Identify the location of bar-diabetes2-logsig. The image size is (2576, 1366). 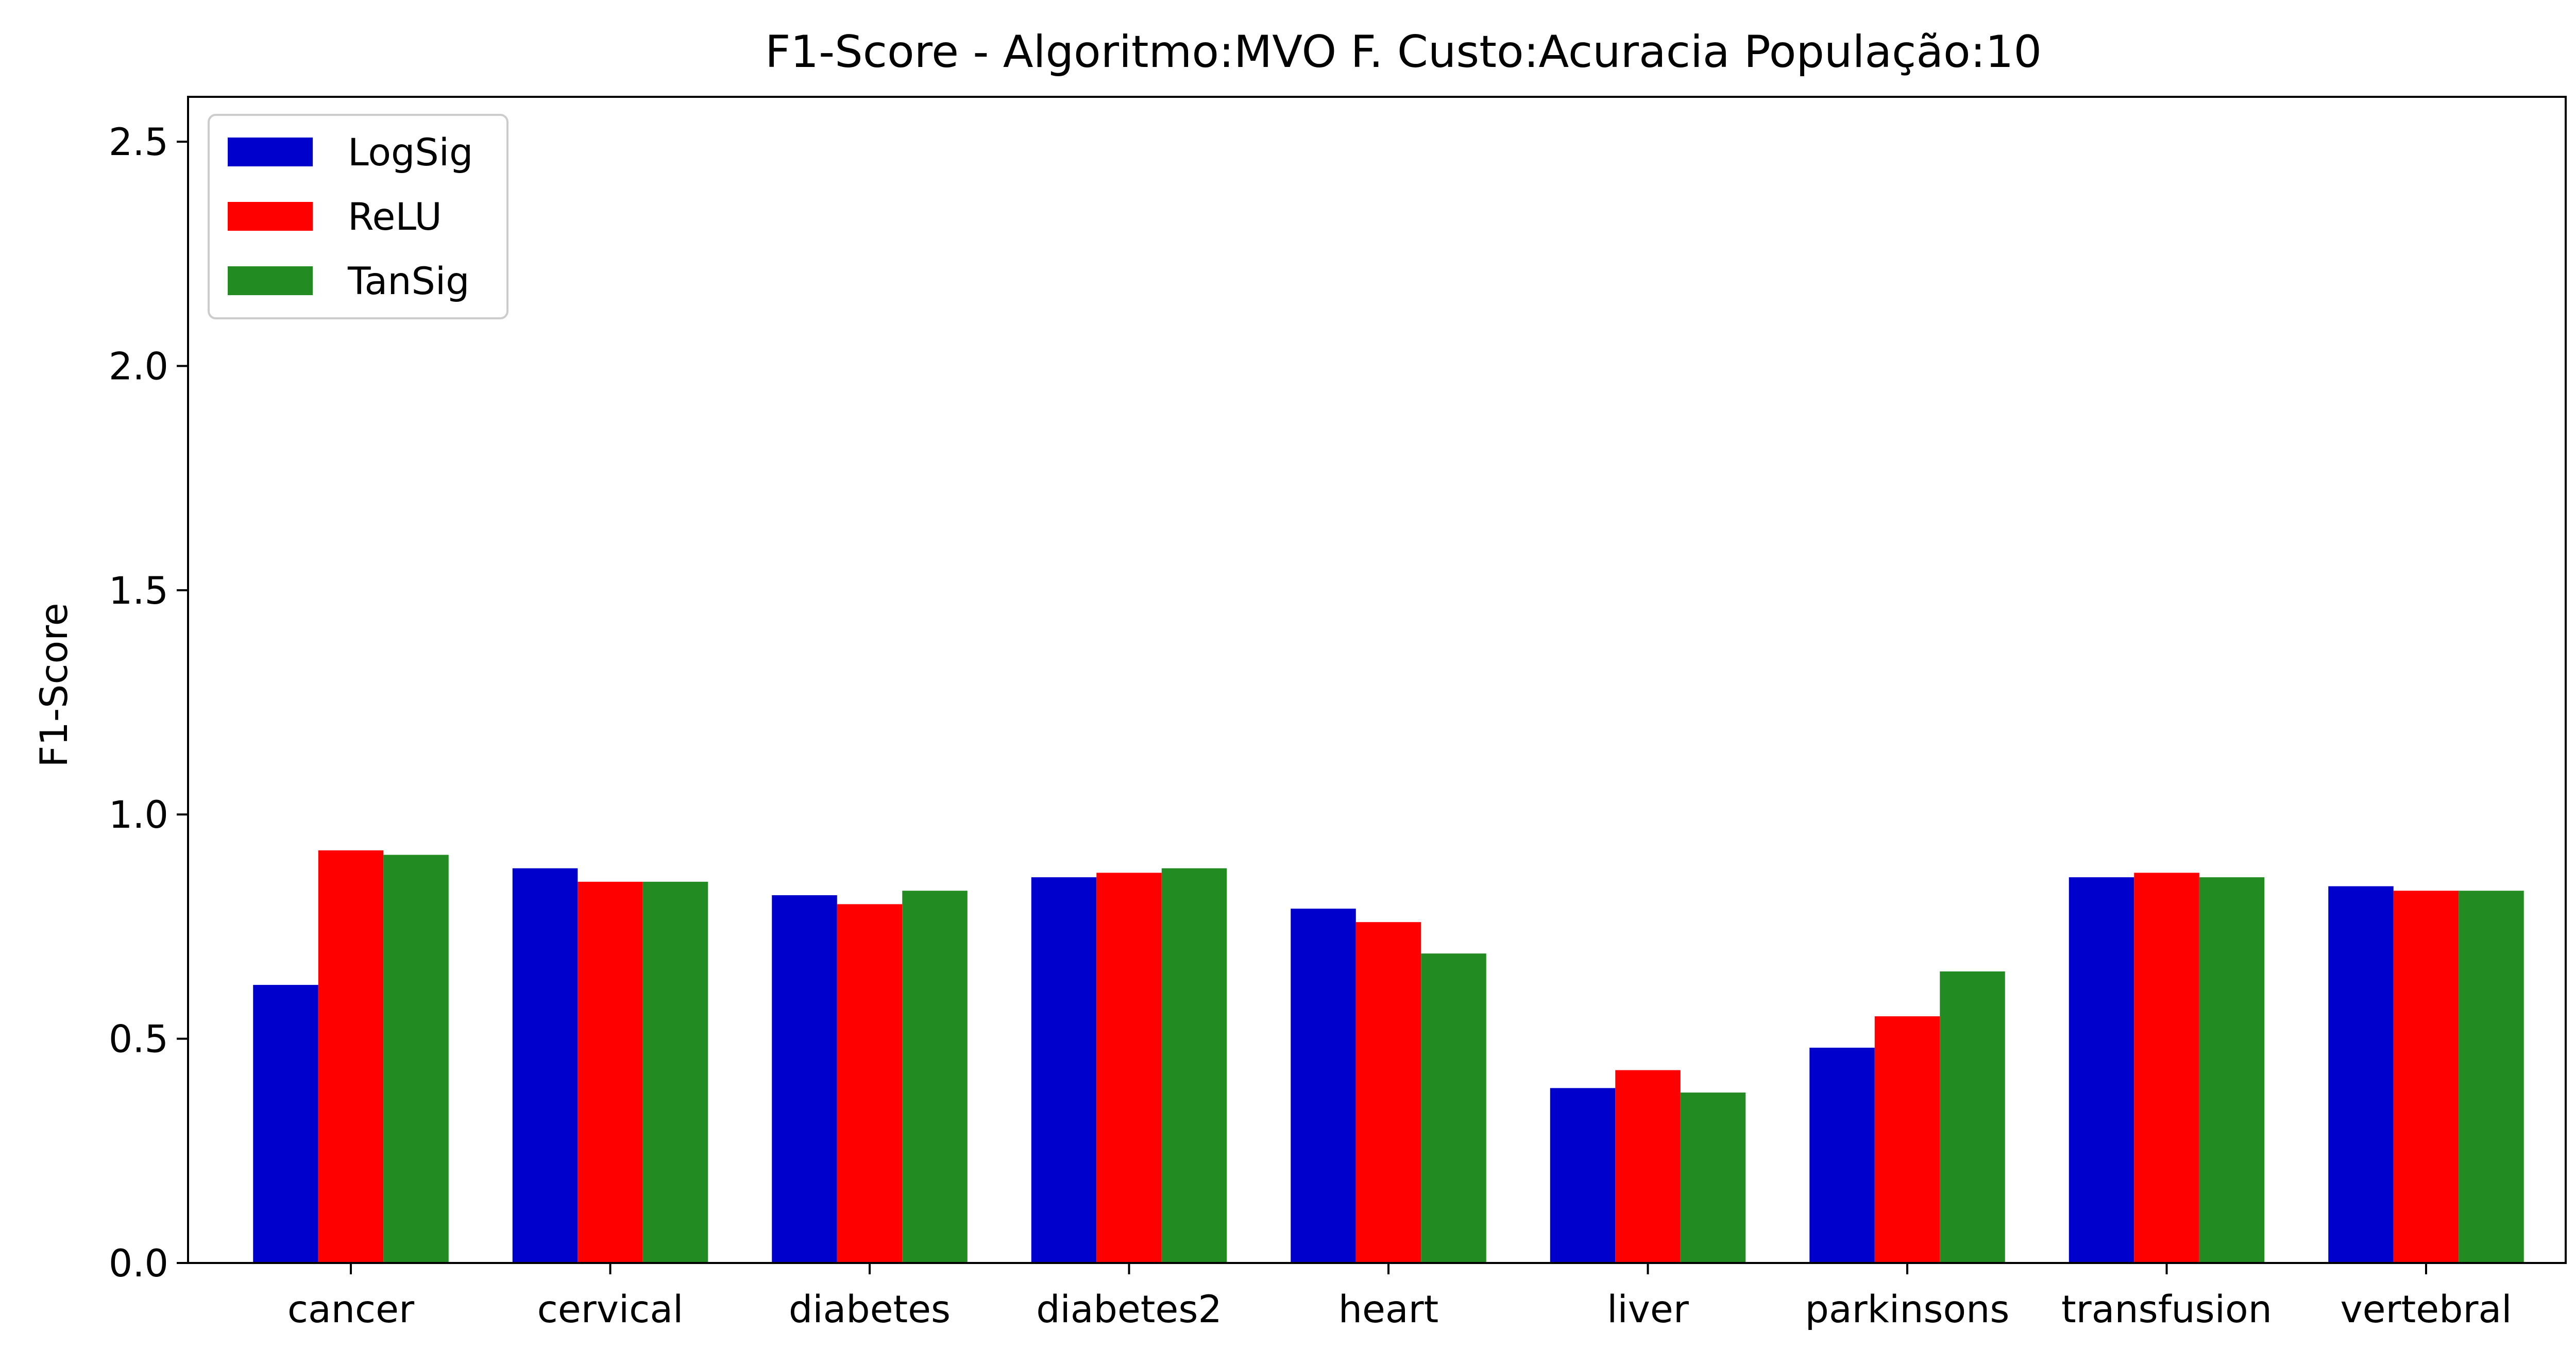
(1064, 1070).